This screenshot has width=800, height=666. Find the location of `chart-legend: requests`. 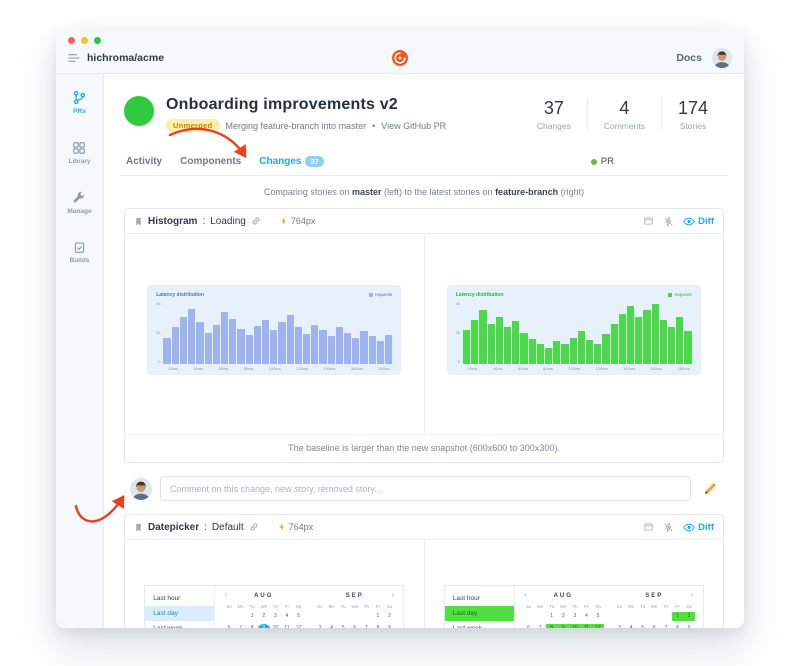

chart-legend: requests is located at coordinates (680, 294).